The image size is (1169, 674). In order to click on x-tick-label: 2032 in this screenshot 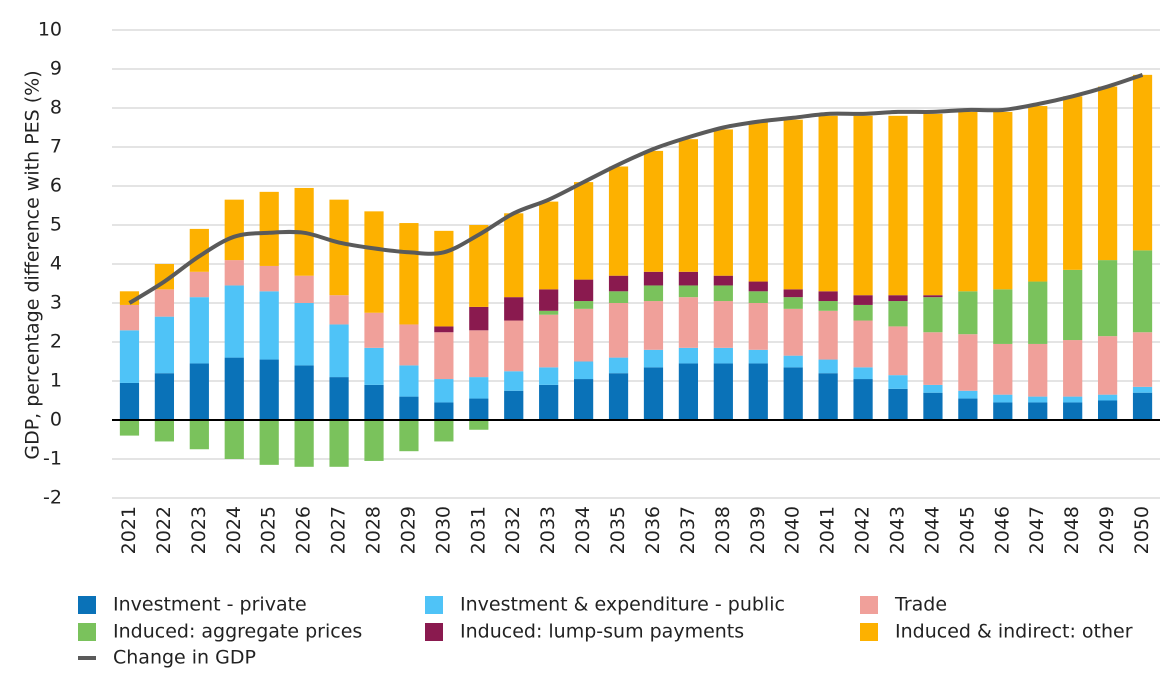, I will do `click(513, 530)`.